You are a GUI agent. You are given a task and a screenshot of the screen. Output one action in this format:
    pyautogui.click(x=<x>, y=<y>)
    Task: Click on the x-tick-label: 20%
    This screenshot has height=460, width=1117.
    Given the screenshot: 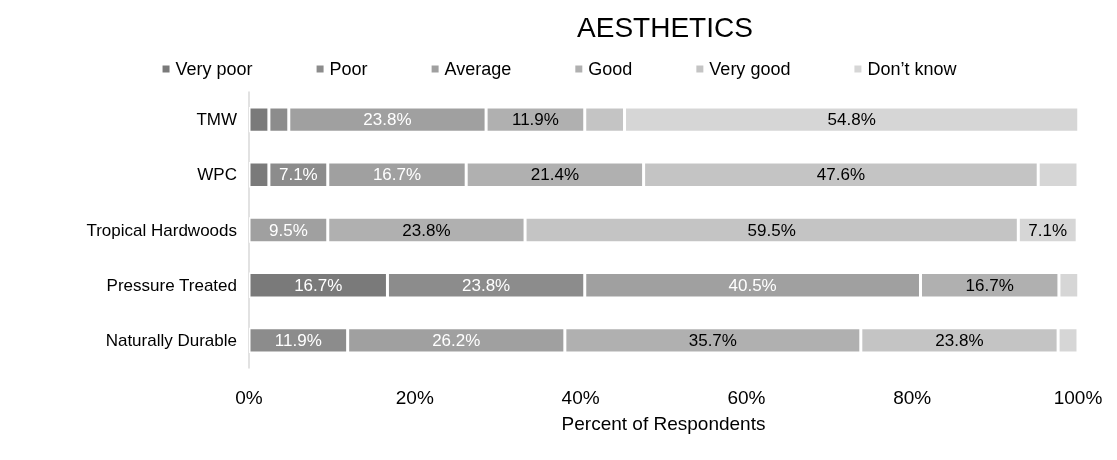 What is the action you would take?
    pyautogui.click(x=414, y=397)
    